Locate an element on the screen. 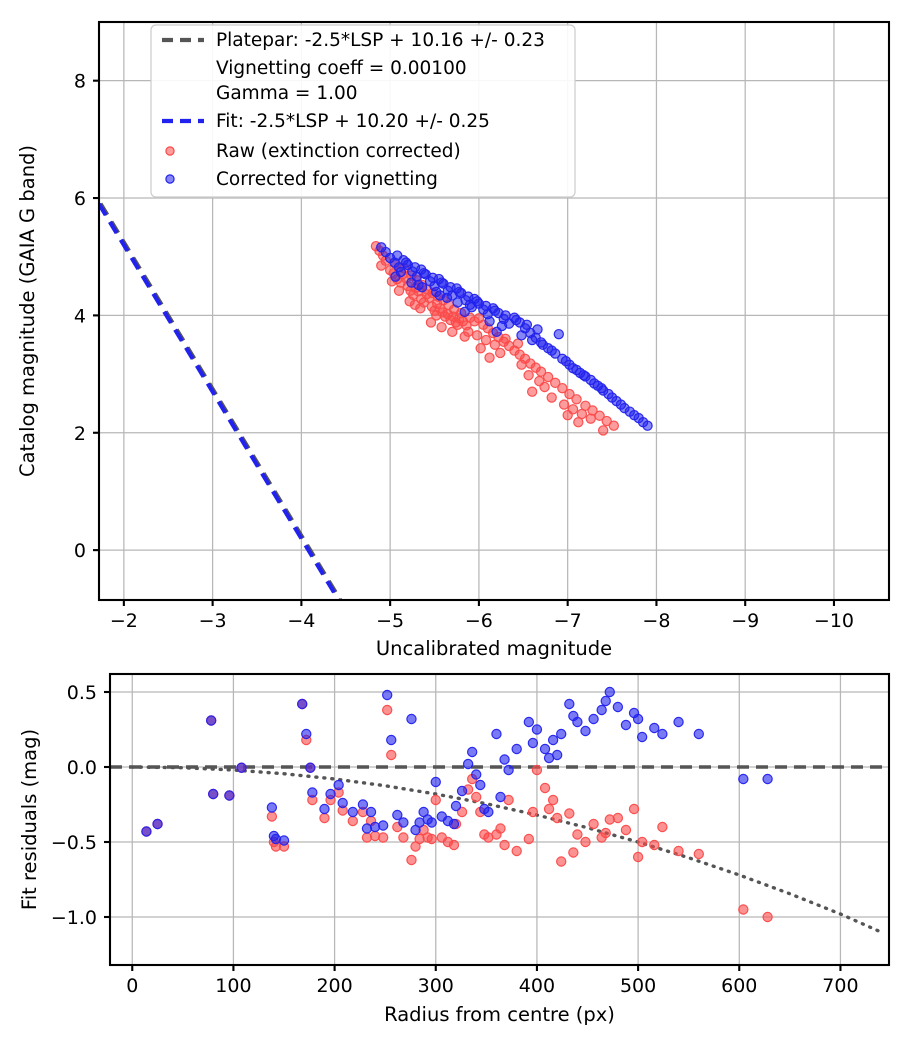  xtick-label-bottom: 100 is located at coordinates (233, 986).